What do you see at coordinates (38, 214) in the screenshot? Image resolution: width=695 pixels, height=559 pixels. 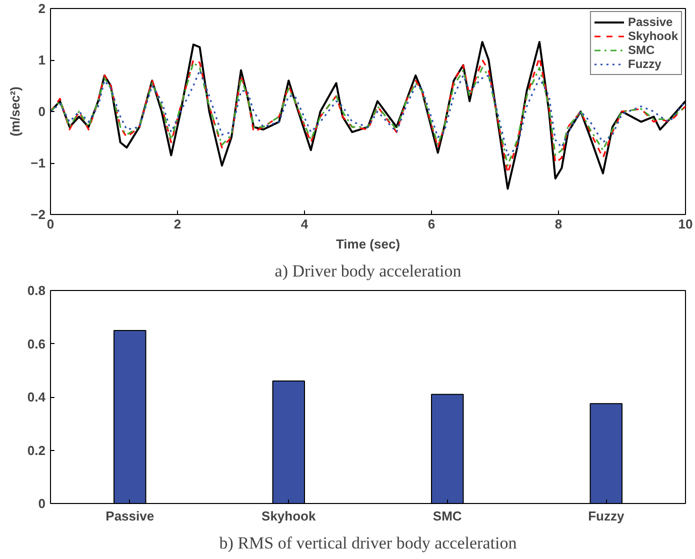 I see `y-tick-label: −2` at bounding box center [38, 214].